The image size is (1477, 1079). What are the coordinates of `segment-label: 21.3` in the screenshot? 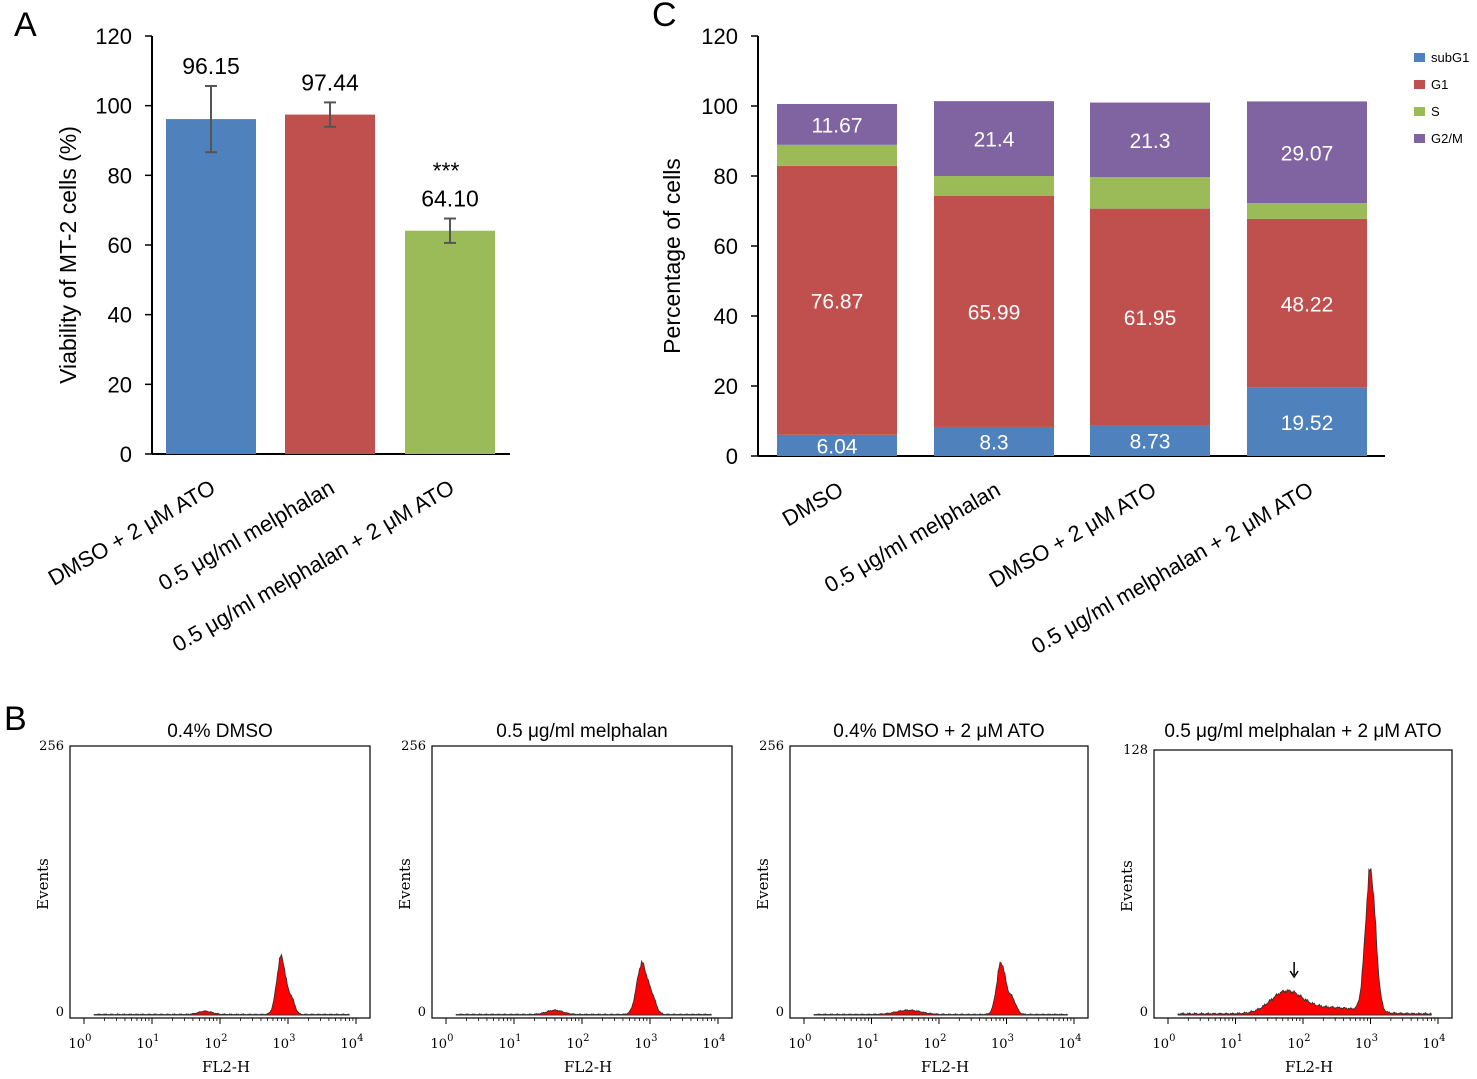 It's located at (1150, 141).